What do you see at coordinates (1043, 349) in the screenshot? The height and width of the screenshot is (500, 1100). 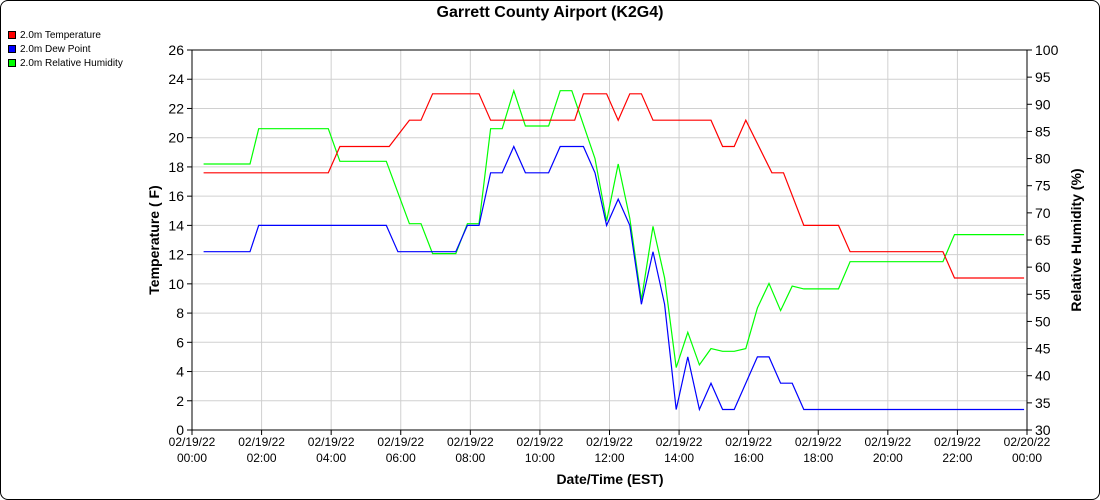 I see `y-right-tick-label: 45` at bounding box center [1043, 349].